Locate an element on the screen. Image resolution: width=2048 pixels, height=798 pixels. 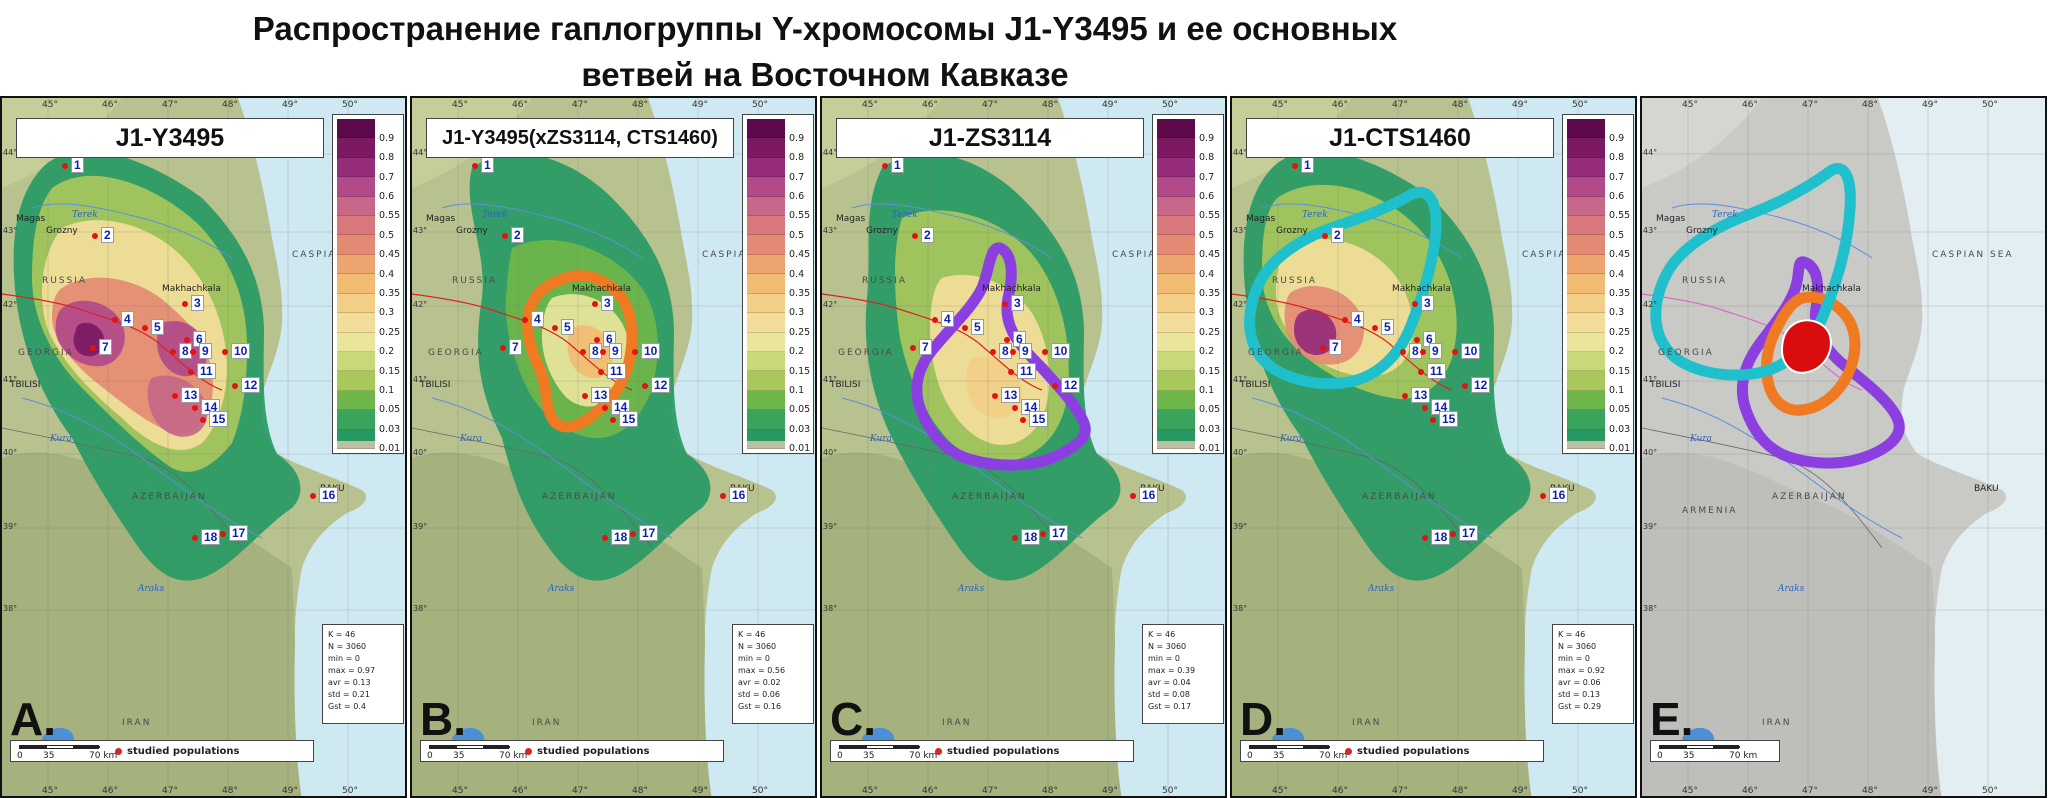
caspian-sea-south is located at coordinates (1989, 643).